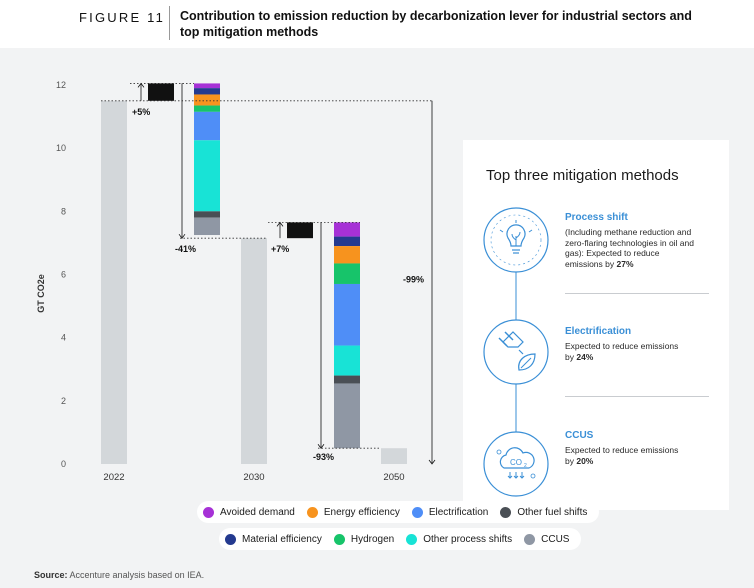  Describe the element at coordinates (582, 175) in the screenshot. I see `mitigation-title: Top three mitigation methods` at that location.